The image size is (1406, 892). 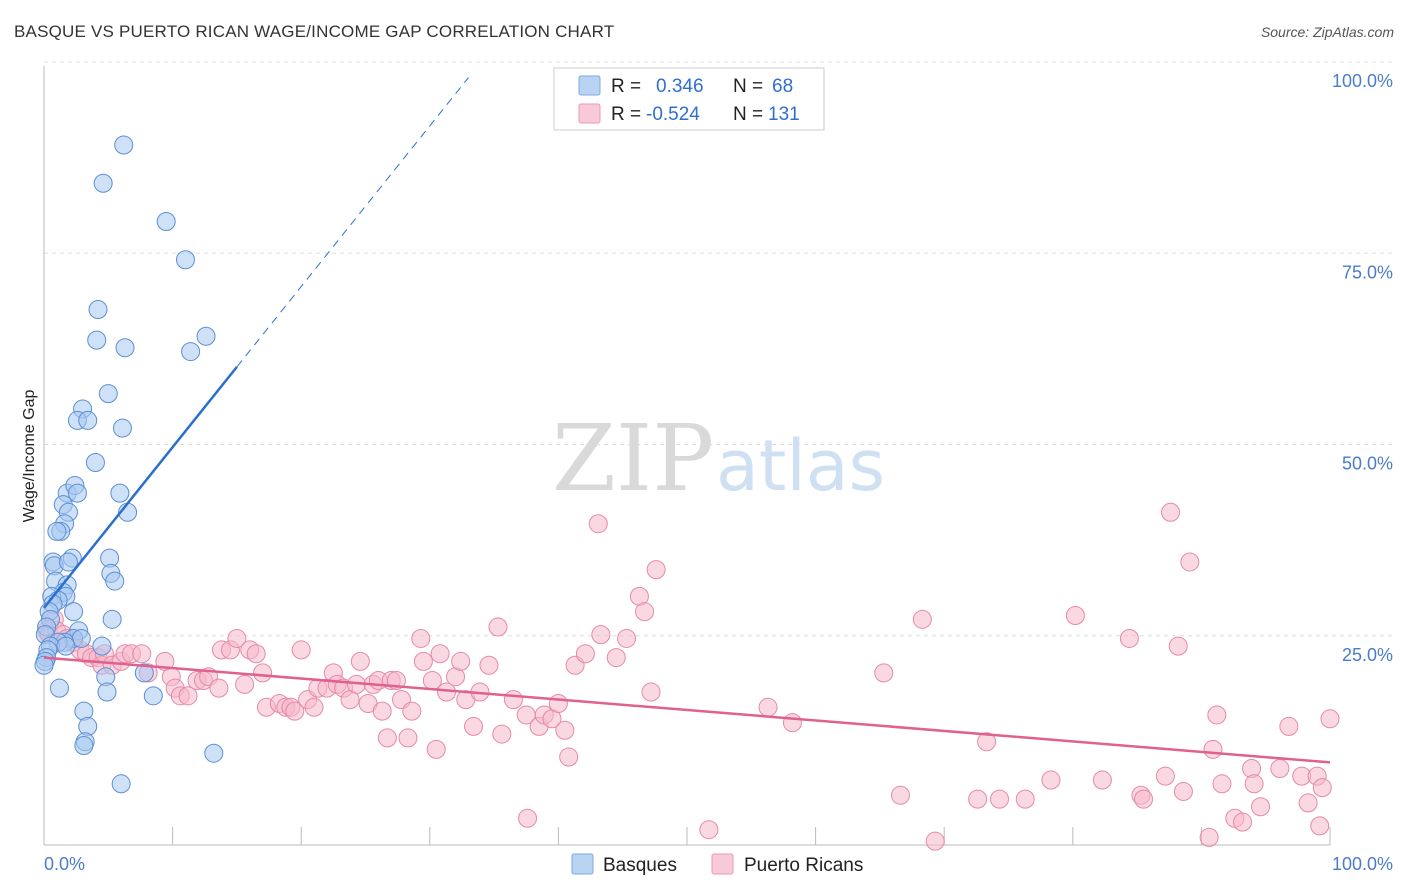 I want to click on legend-n-label-basques: N =, so click(x=748, y=86).